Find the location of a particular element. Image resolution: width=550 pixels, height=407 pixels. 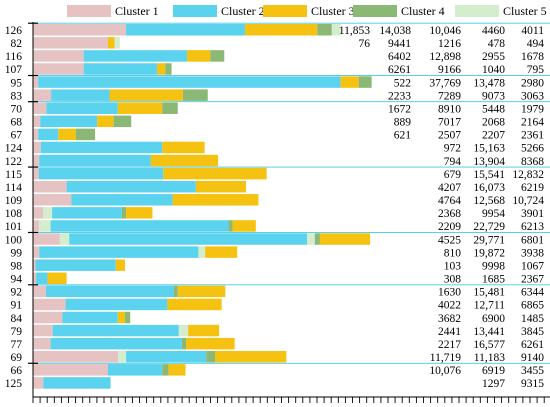

value-label: 10,046 is located at coordinates (445, 31).